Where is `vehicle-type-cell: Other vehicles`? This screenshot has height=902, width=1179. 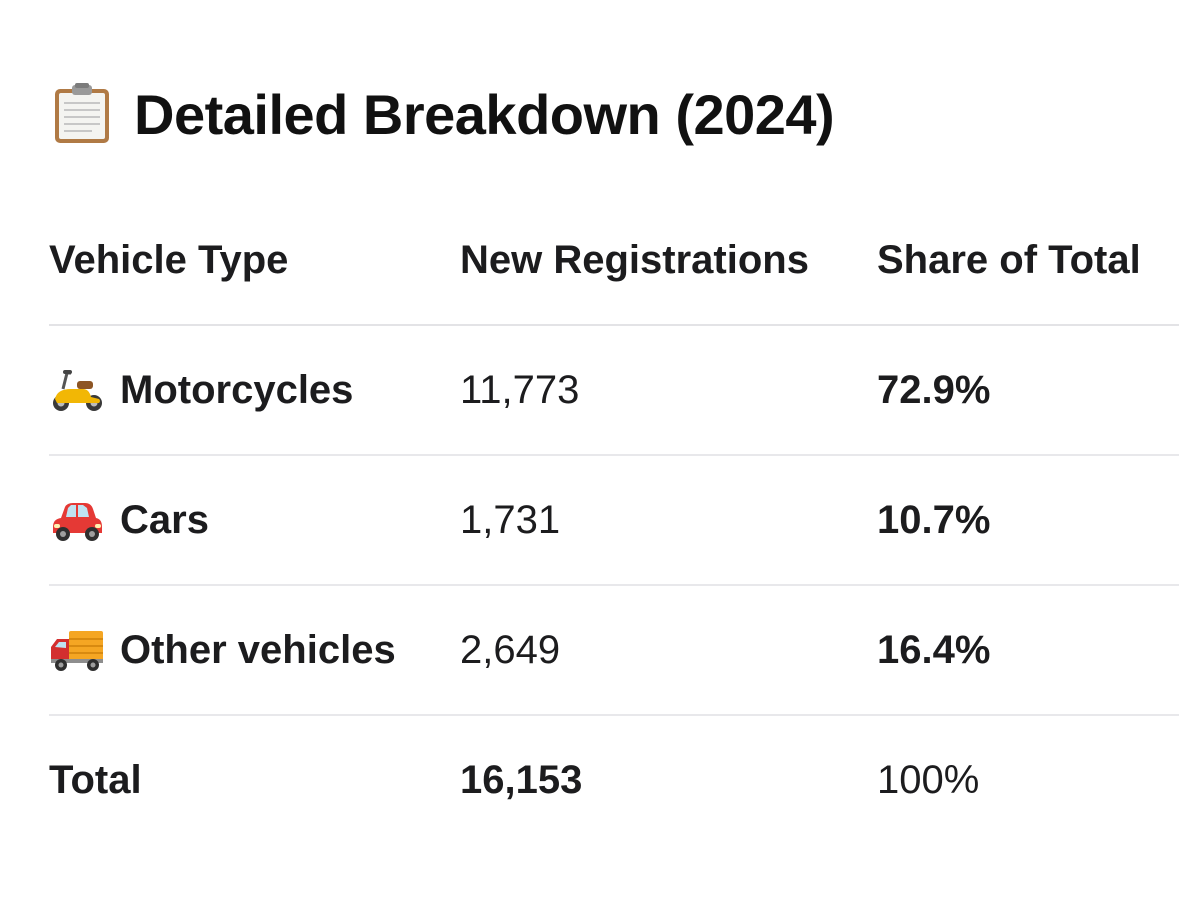
vehicle-type-cell: Other vehicles is located at coordinates (254, 650).